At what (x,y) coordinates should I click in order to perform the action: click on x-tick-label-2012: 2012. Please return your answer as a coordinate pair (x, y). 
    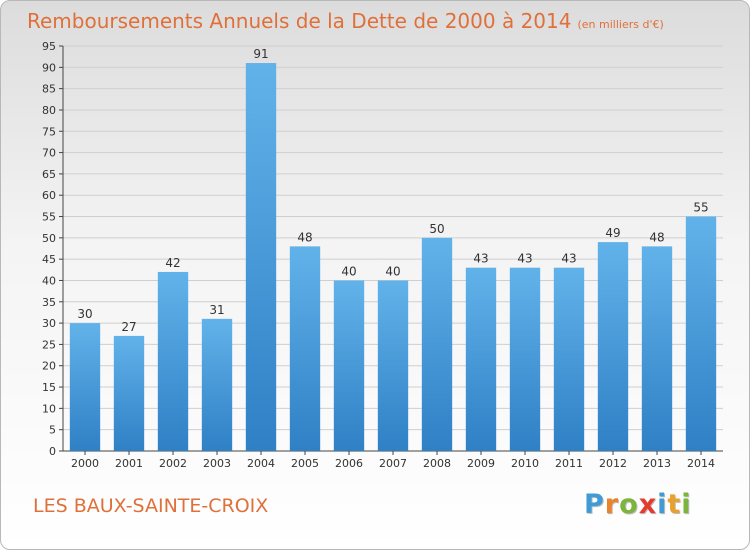
    Looking at the image, I should click on (613, 463).